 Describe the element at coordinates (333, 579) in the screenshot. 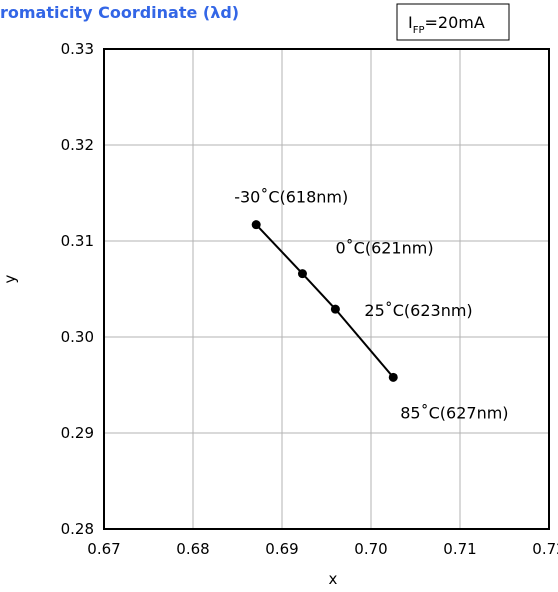

I see `x-axis-label: x` at that location.